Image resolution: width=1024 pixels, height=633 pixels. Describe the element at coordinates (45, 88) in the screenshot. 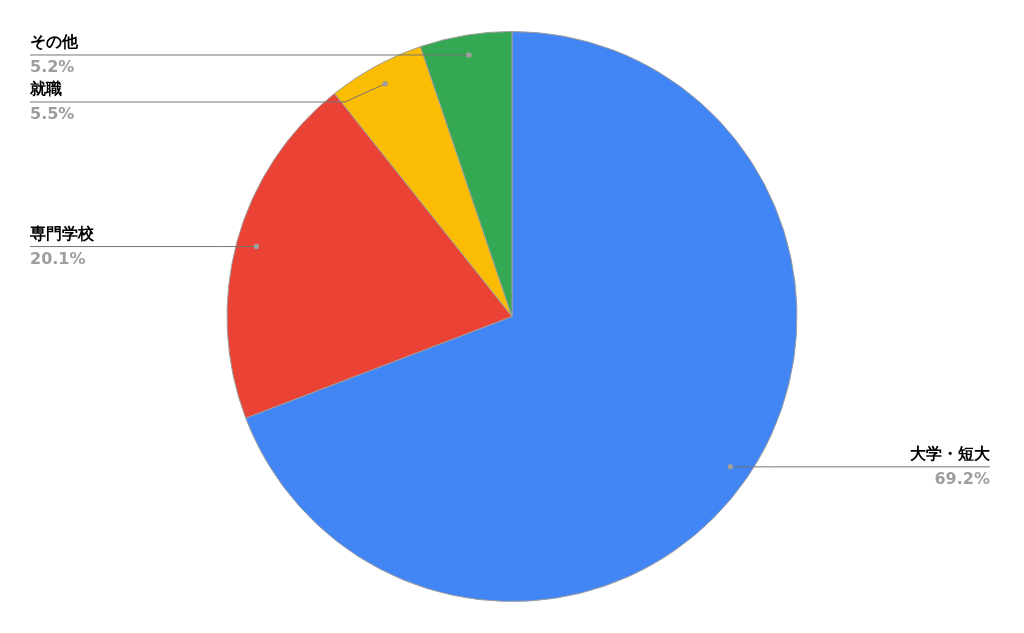

I see `slice-label: 就職` at that location.